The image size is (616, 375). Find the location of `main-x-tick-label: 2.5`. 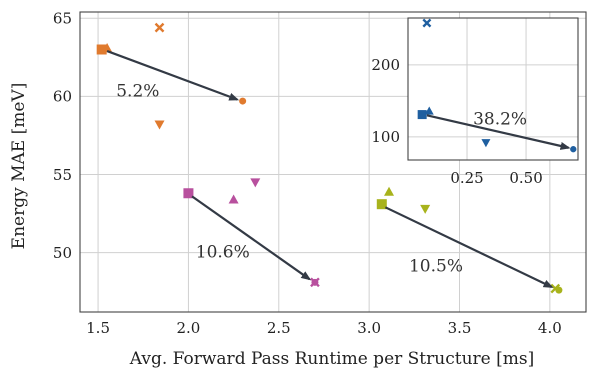

main-x-tick-label: 2.5 is located at coordinates (279, 328).